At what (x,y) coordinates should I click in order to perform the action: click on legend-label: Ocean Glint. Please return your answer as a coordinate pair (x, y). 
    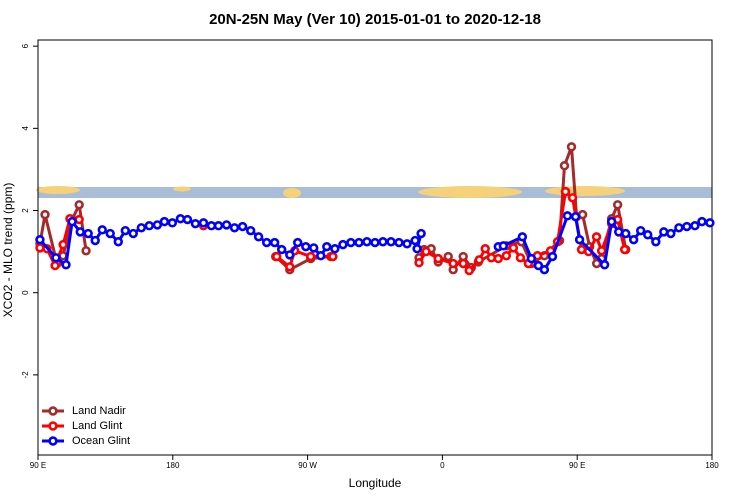
    Looking at the image, I should click on (101, 441).